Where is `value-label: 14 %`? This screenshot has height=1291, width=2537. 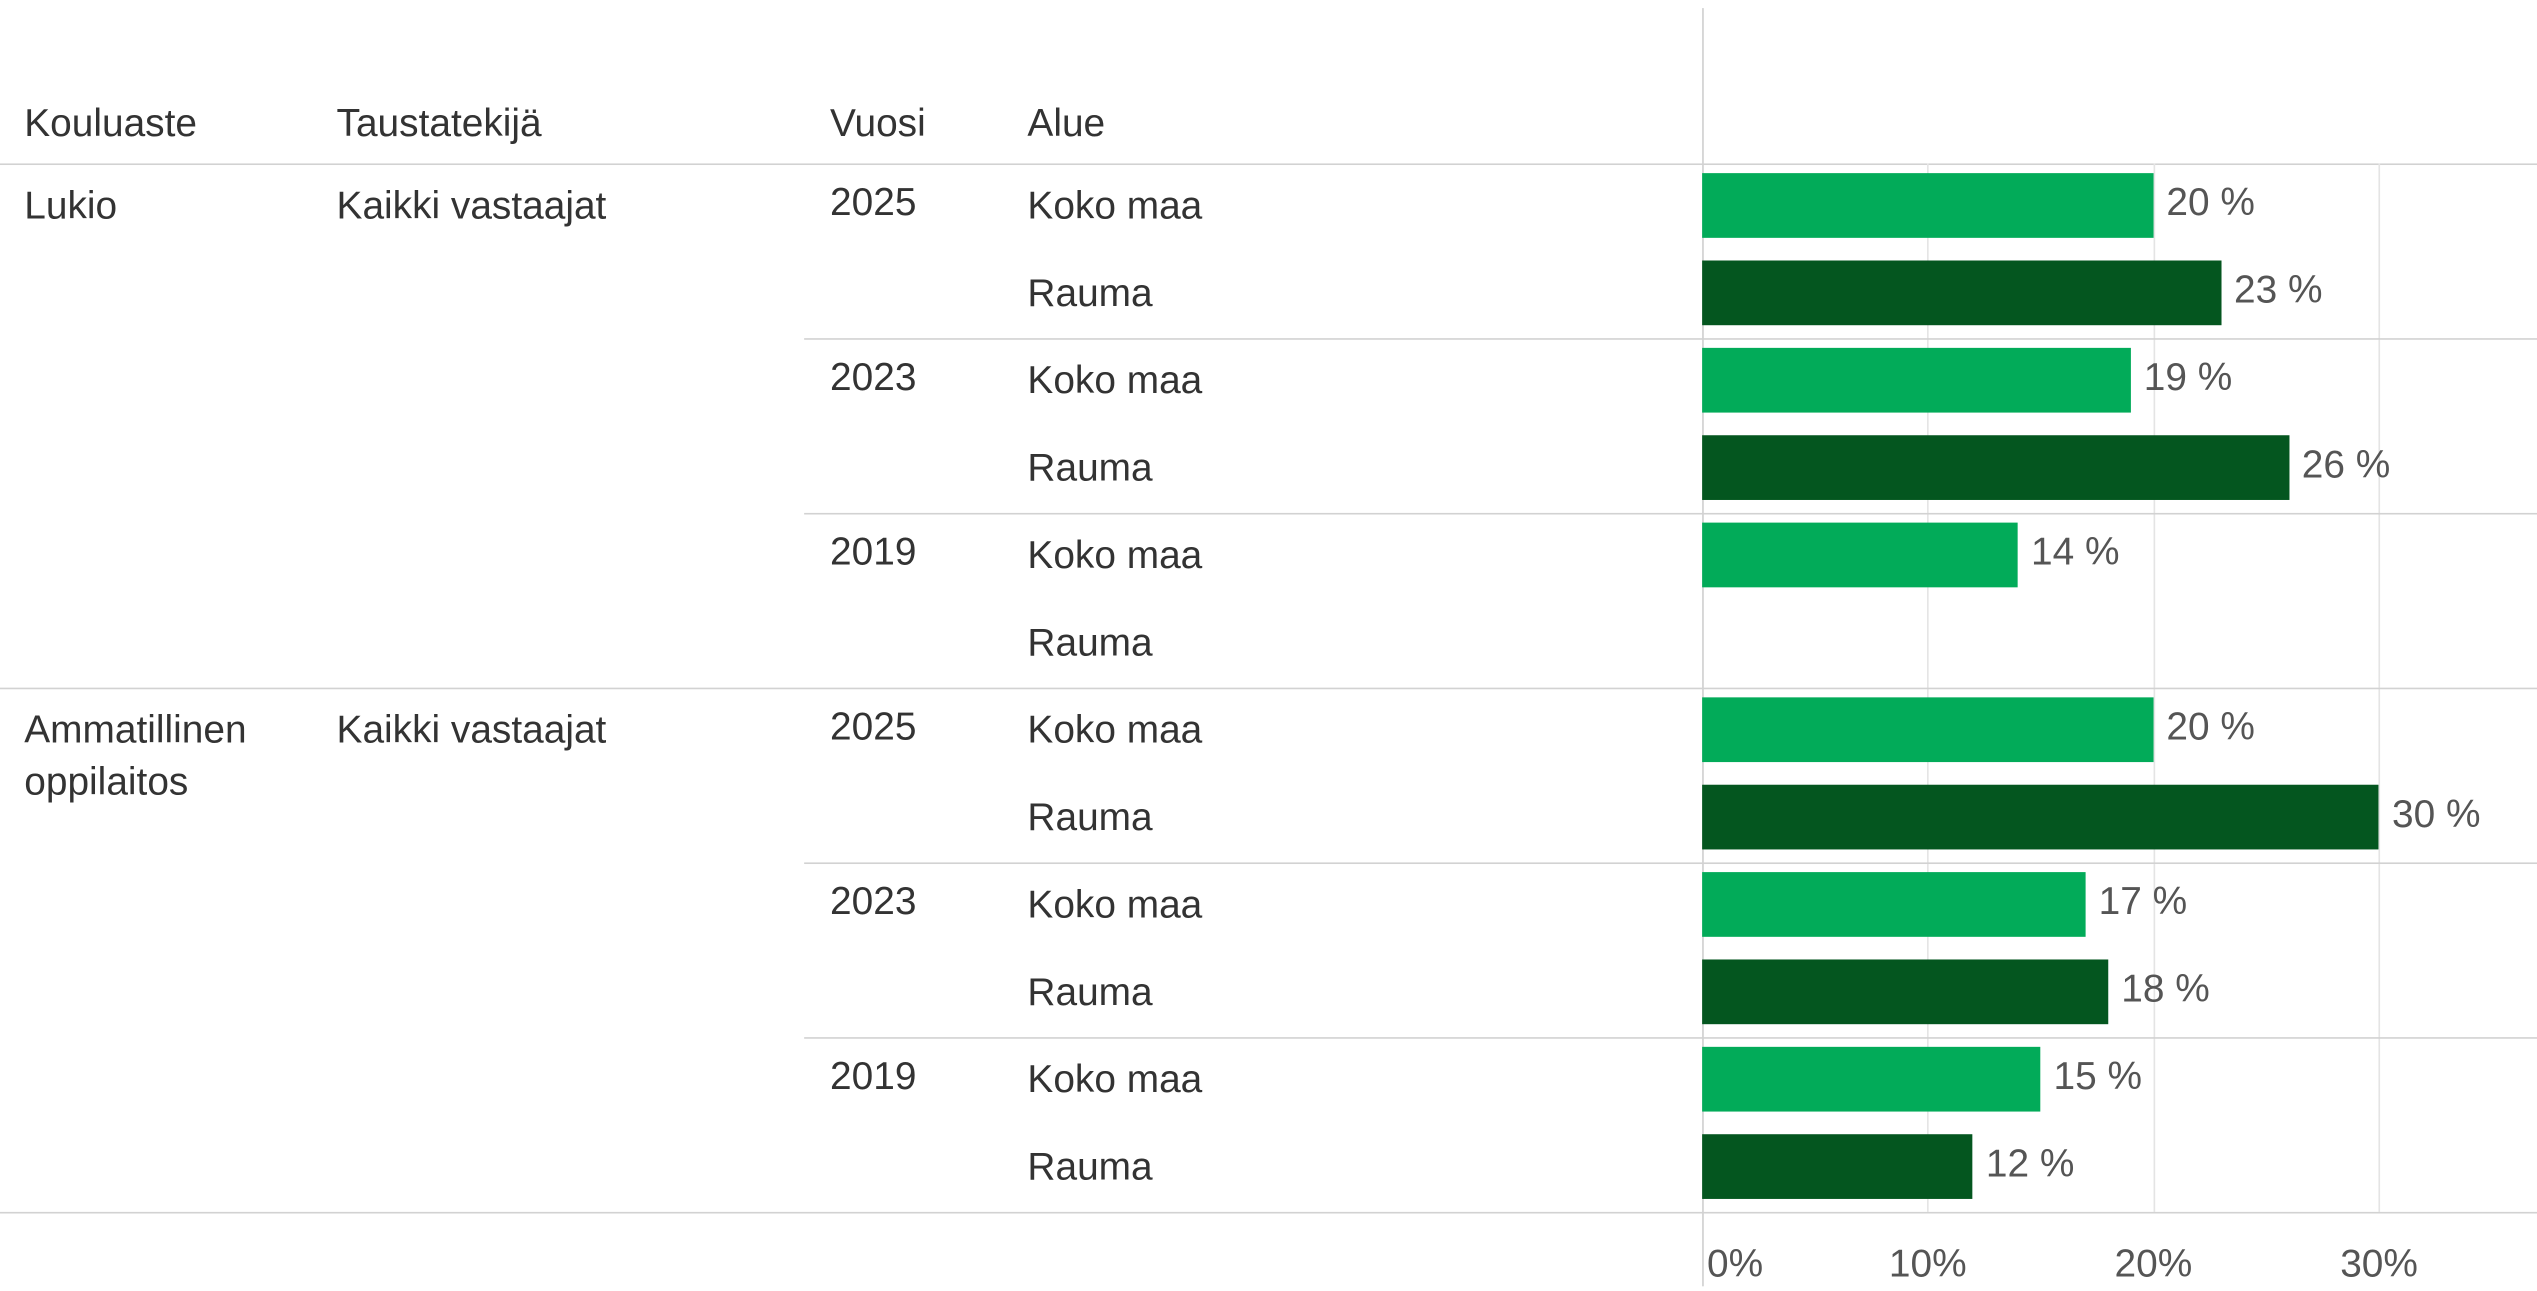
value-label: 14 % is located at coordinates (2075, 552).